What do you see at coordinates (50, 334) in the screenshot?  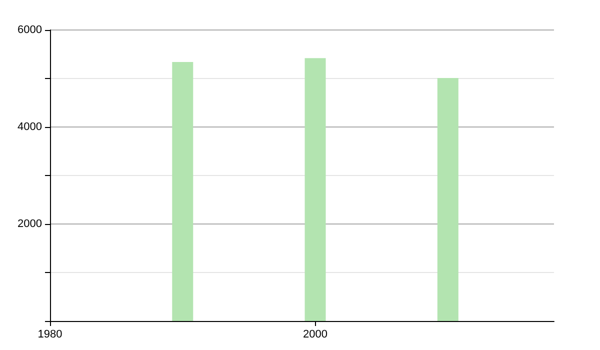 I see `x-tick-label: 1980` at bounding box center [50, 334].